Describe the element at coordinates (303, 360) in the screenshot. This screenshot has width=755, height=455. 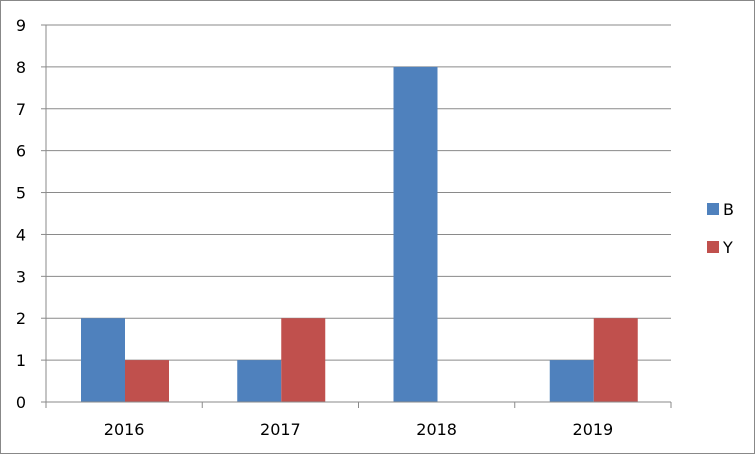
I see `bar-y-2017` at that location.